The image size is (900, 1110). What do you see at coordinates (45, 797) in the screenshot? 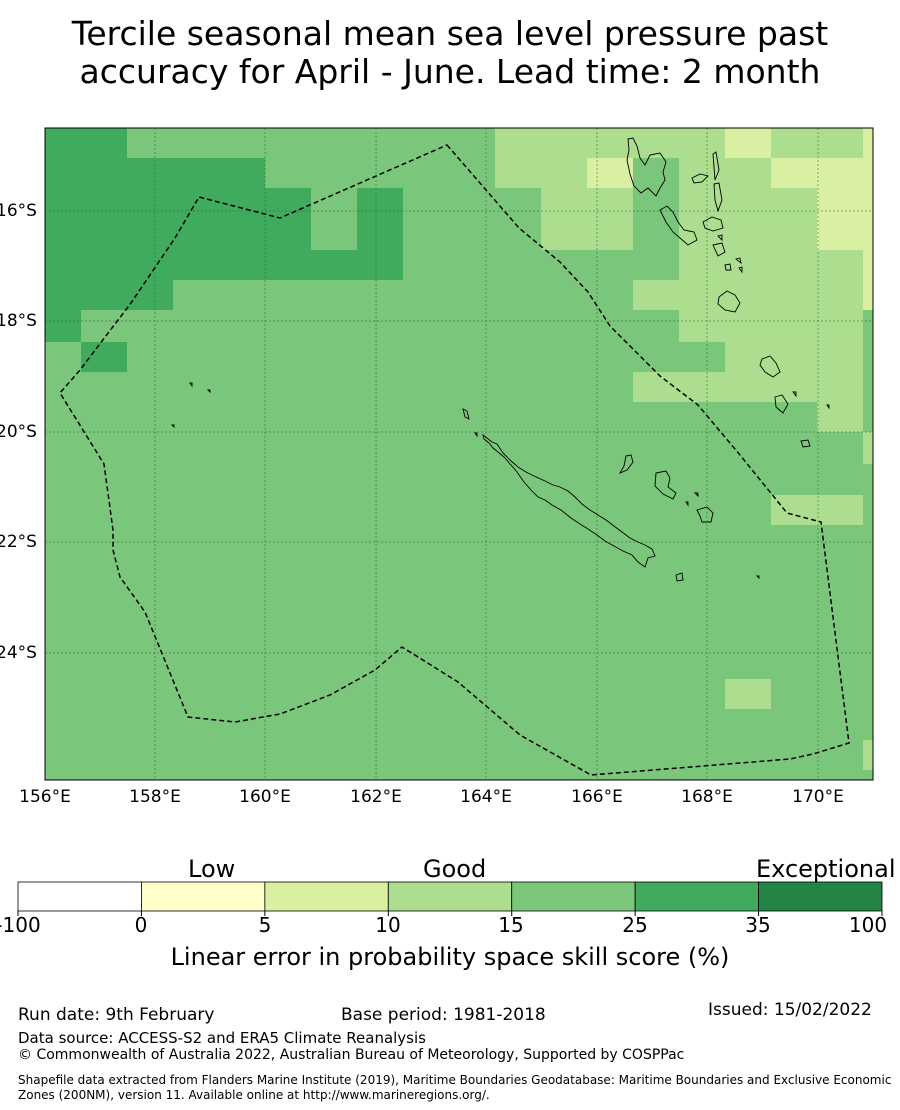
I see `lon-label-156e: 156°E` at bounding box center [45, 797].